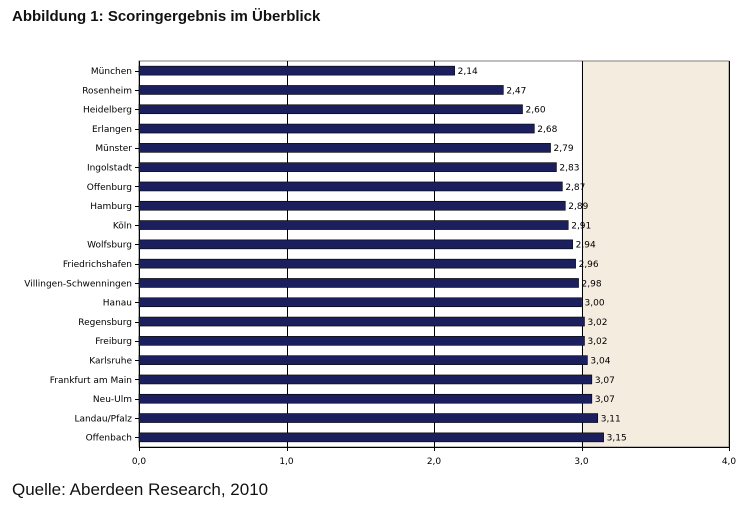 Image resolution: width=755 pixels, height=509 pixels. What do you see at coordinates (547, 130) in the screenshot?
I see `data-label: 2,68` at bounding box center [547, 130].